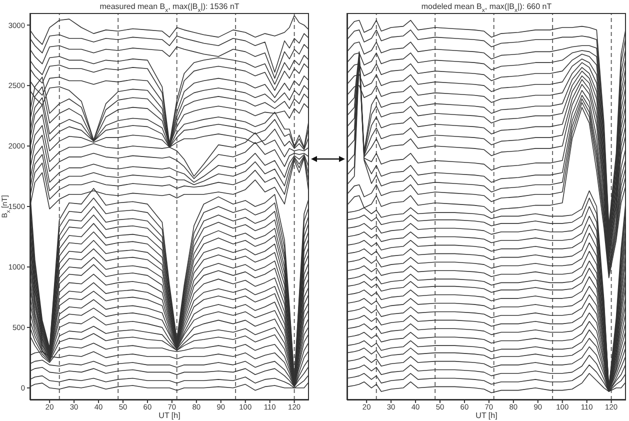  Describe the element at coordinates (170, 8) in the screenshot. I see `chart-title: measured mean B$_{x}$, max(|B$_{x}$|): 1536 nT` at that location.